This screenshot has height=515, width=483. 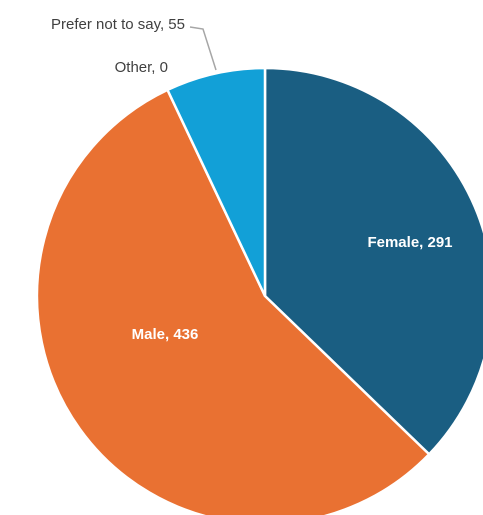 What do you see at coordinates (118, 24) in the screenshot?
I see `data-label: Prefer not to say, 55` at bounding box center [118, 24].